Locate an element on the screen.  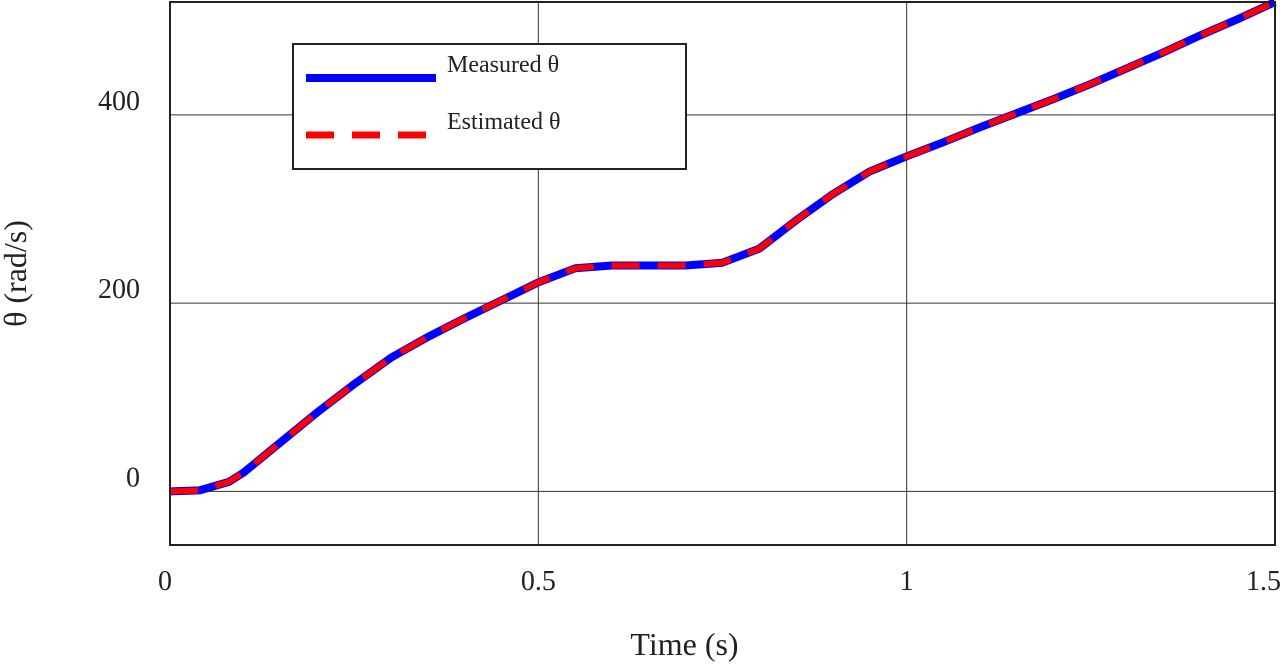
y-tick-label: 400 is located at coordinates (119, 101).